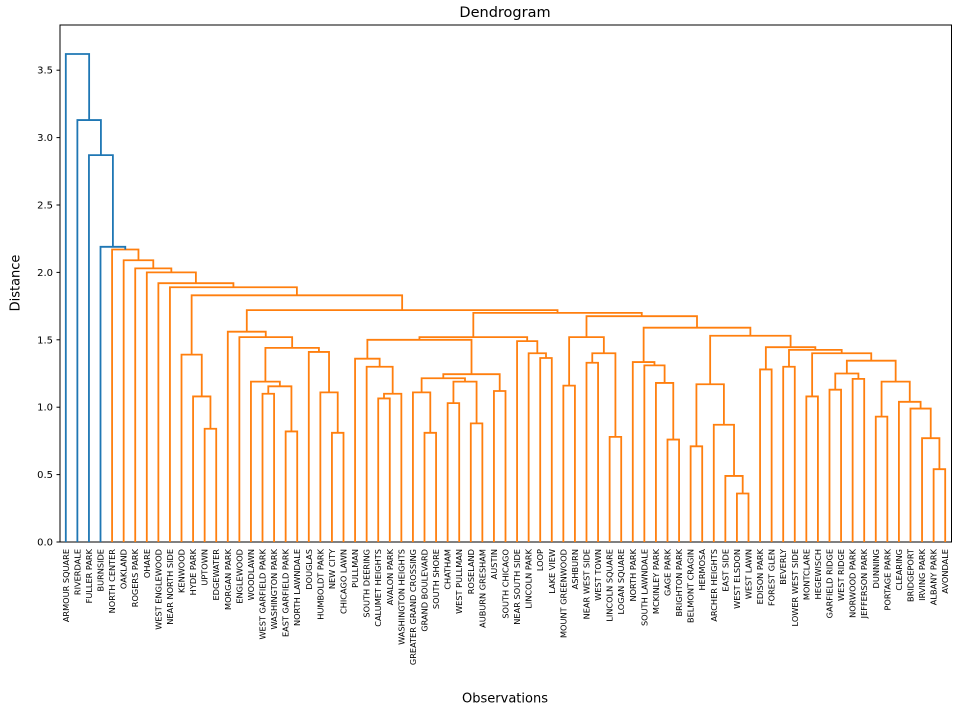 The image size is (961, 715). What do you see at coordinates (644, 587) in the screenshot?
I see `x-tick-label: SOUTH LAWNDALE` at bounding box center [644, 587].